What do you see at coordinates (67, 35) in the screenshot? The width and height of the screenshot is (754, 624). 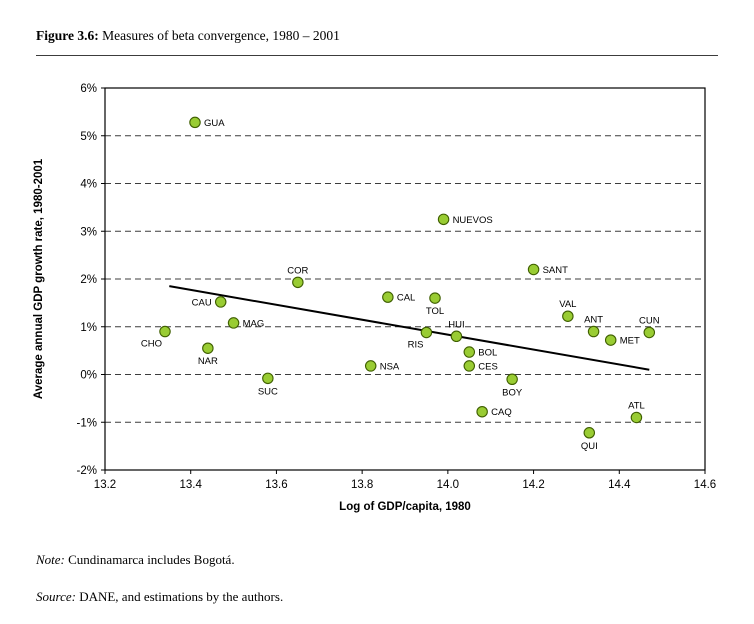 I see `figure-label: Figure 3.6:` at bounding box center [67, 35].